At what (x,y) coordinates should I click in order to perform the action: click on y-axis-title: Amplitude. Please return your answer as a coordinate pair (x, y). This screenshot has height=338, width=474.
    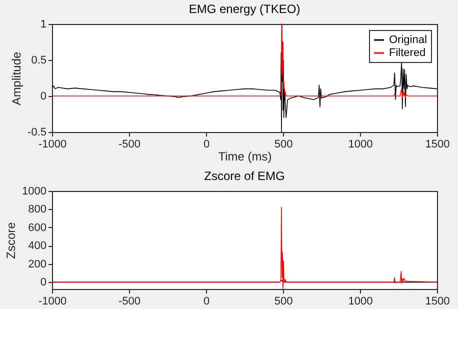
    Looking at the image, I should click on (17, 79).